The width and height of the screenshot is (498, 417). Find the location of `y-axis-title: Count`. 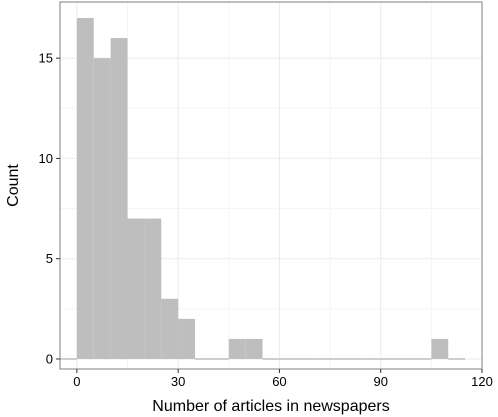

y-axis-title: Count is located at coordinates (13, 185).